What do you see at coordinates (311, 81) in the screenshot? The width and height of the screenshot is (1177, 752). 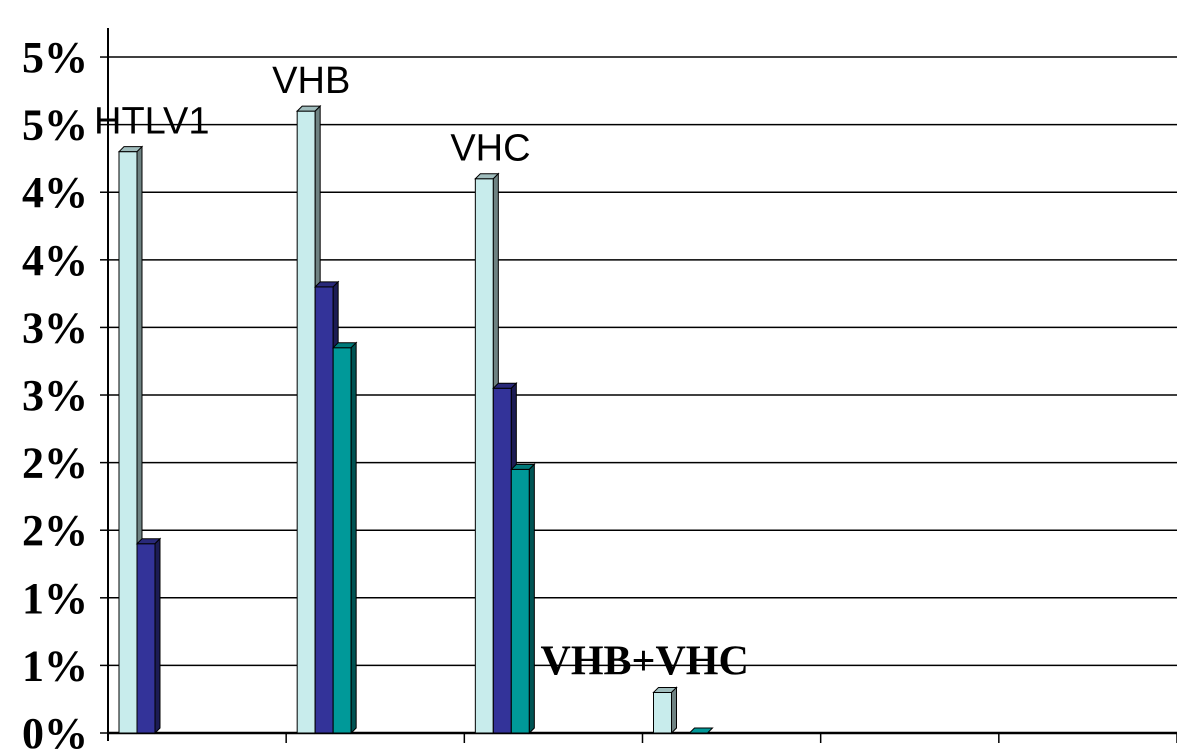 I see `category-label: VHB` at bounding box center [311, 81].